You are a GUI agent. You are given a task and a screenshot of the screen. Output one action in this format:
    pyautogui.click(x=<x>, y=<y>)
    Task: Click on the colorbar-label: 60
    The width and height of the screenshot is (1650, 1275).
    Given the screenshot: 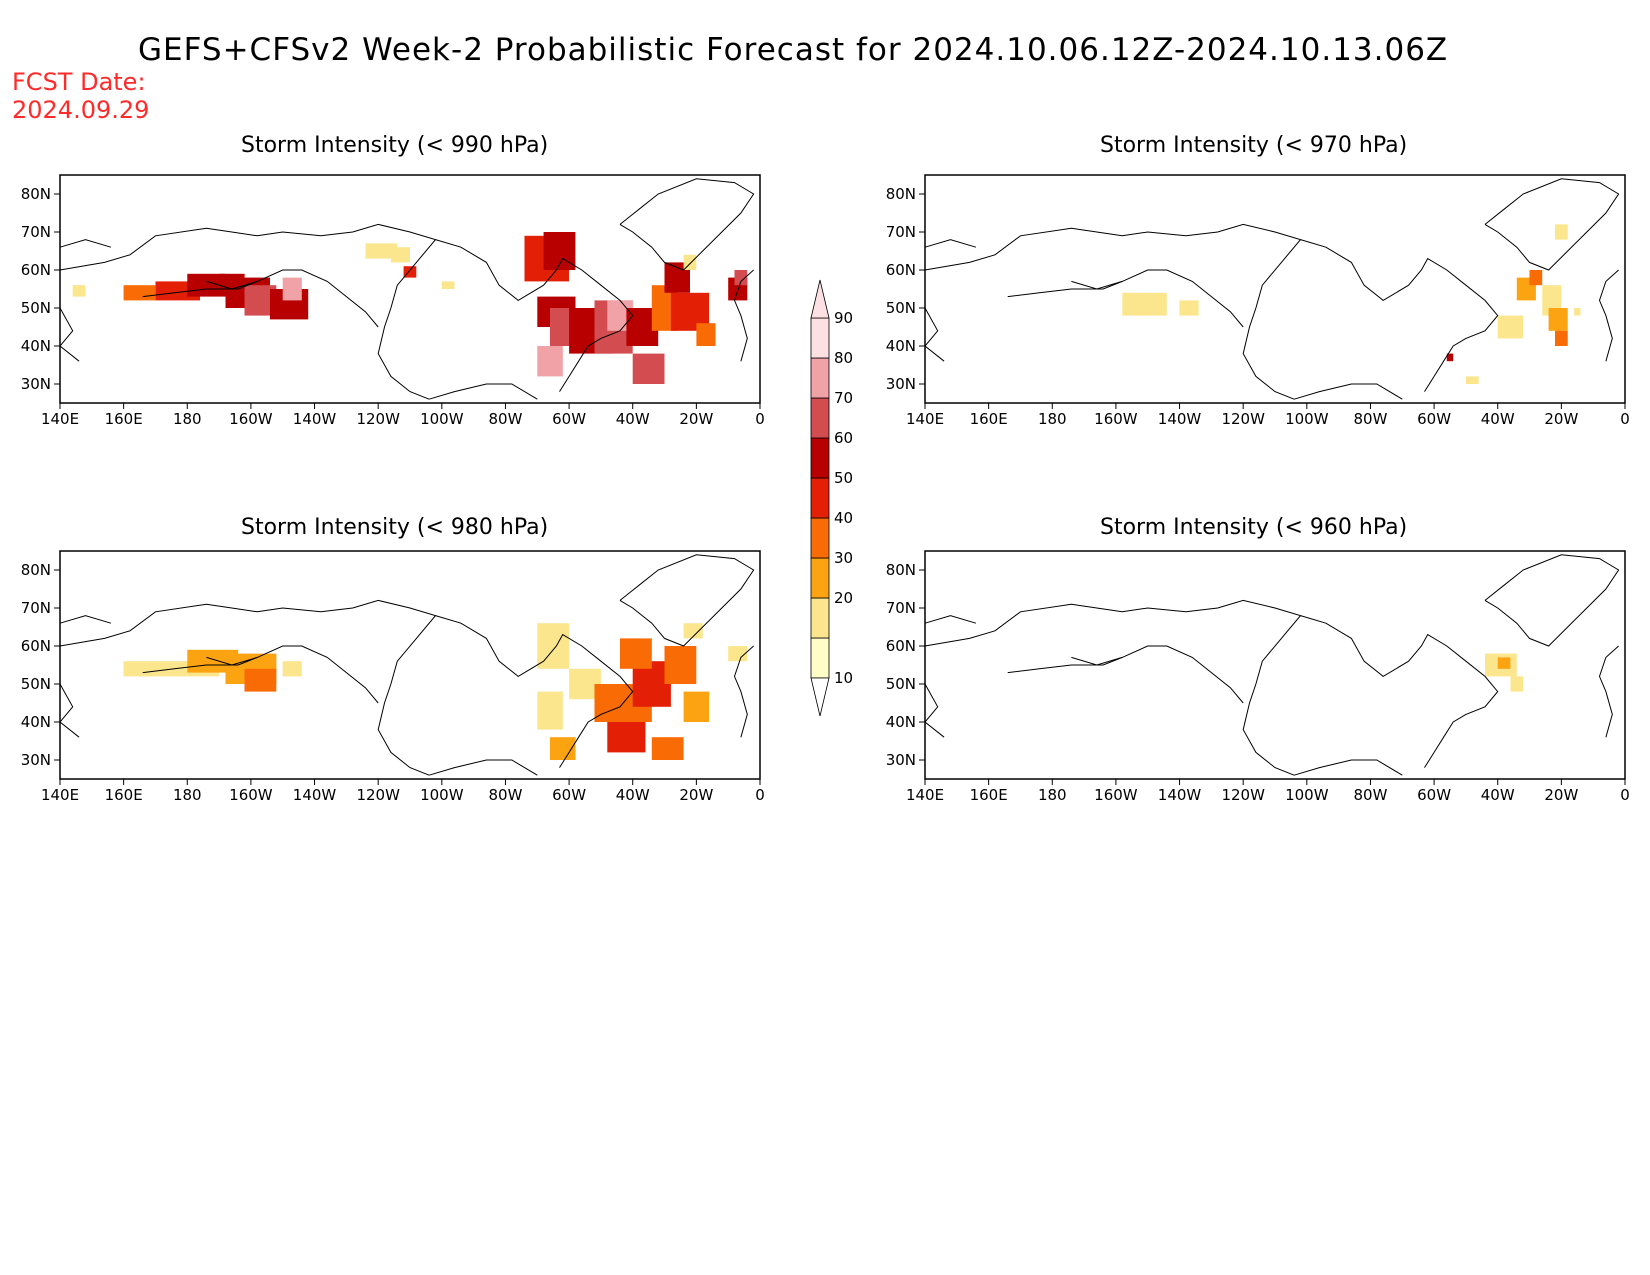 What is the action you would take?
    pyautogui.click(x=843, y=438)
    